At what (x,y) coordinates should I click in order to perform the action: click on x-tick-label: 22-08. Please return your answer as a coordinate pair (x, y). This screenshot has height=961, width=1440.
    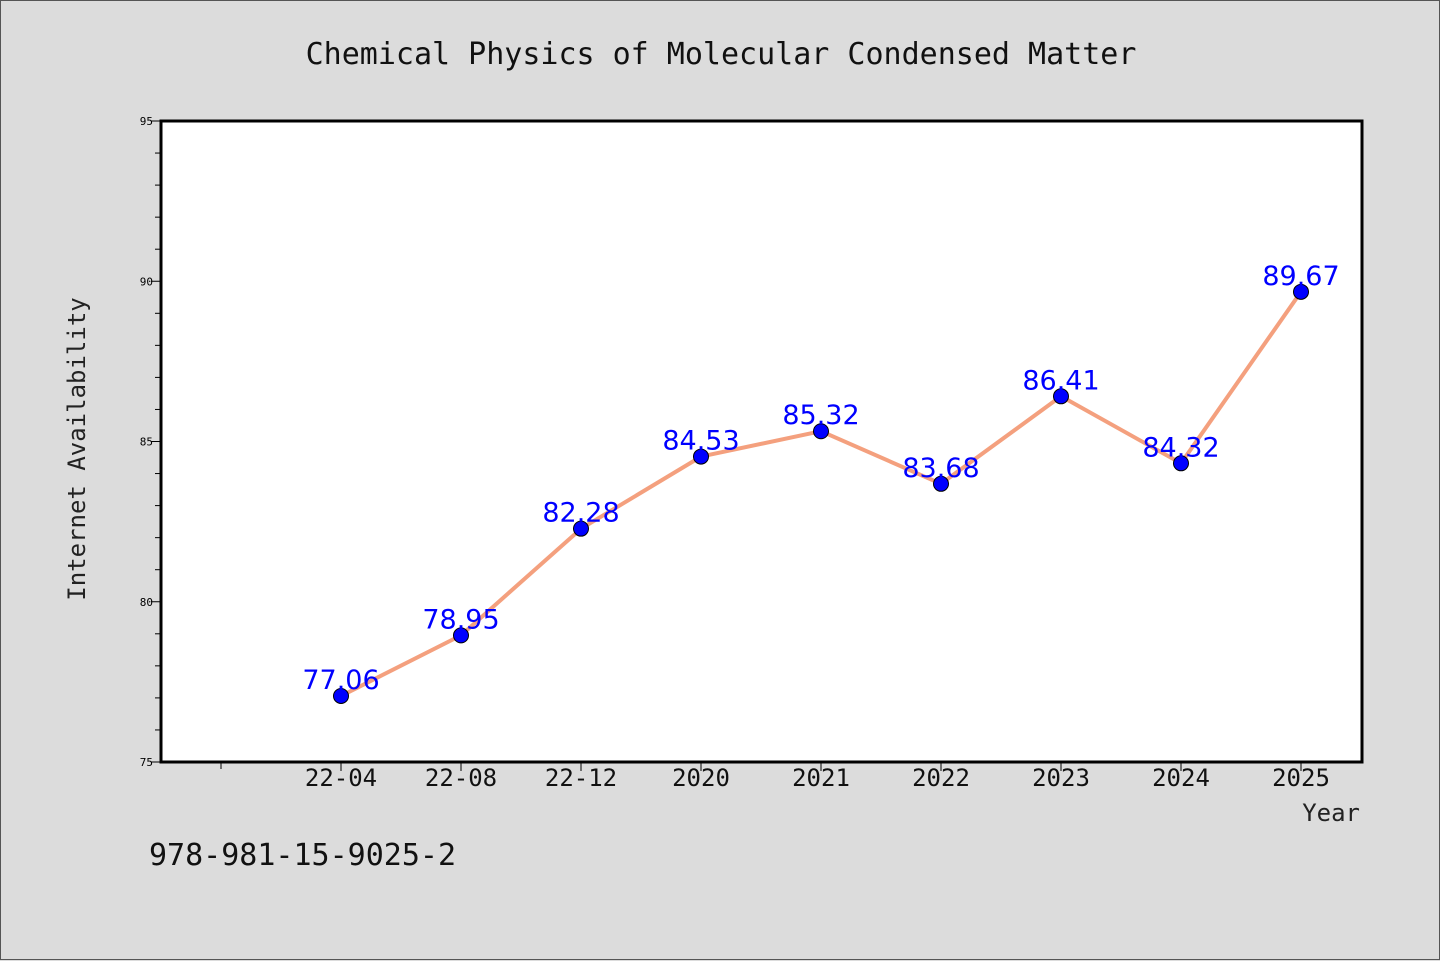
    Looking at the image, I should click on (461, 778).